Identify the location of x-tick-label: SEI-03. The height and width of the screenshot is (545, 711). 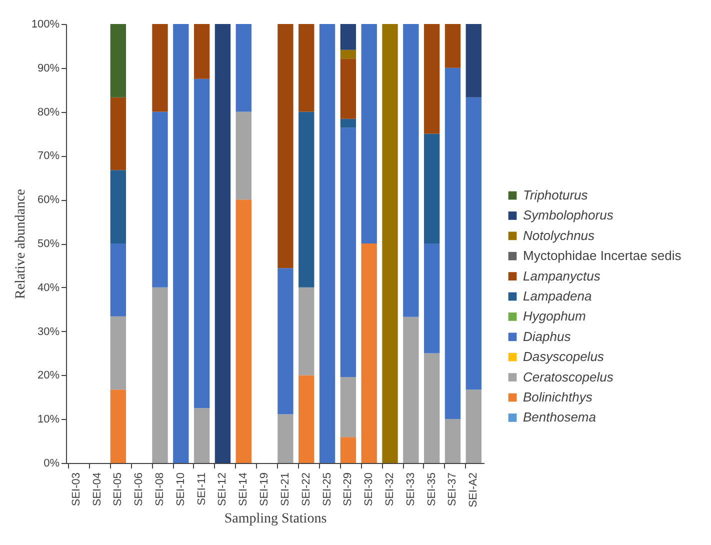
(76, 489).